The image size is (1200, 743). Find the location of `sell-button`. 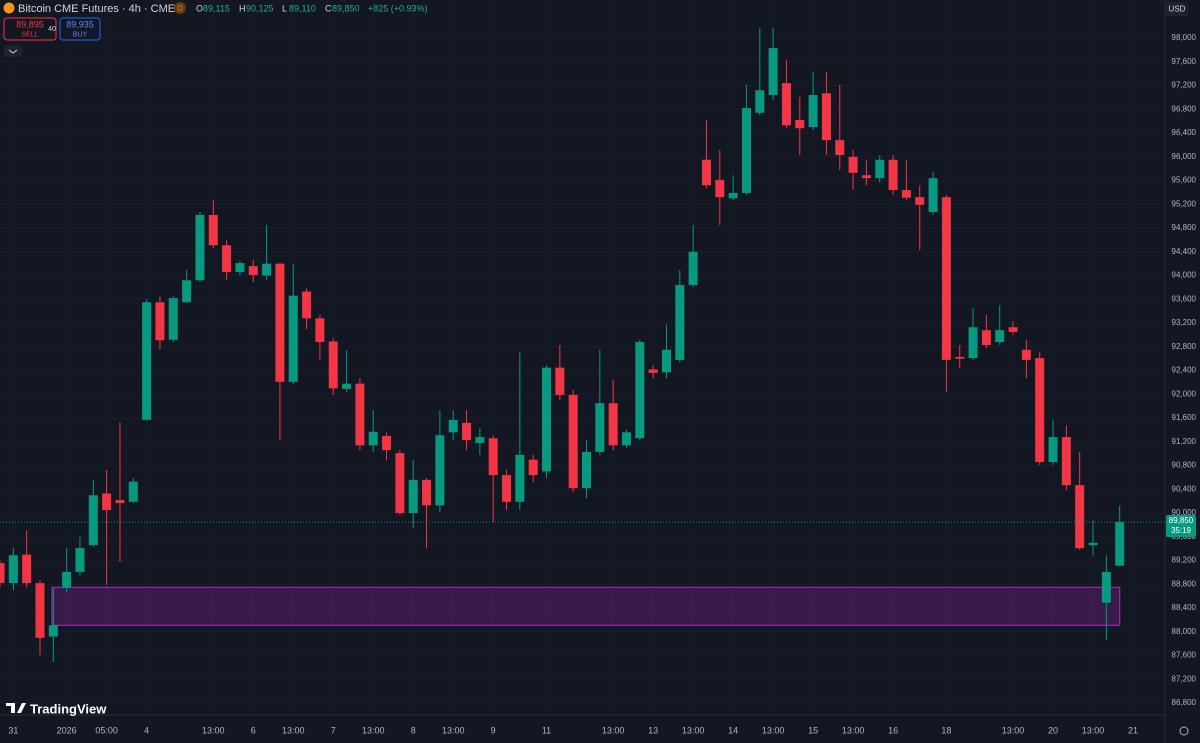

sell-button is located at coordinates (30, 29).